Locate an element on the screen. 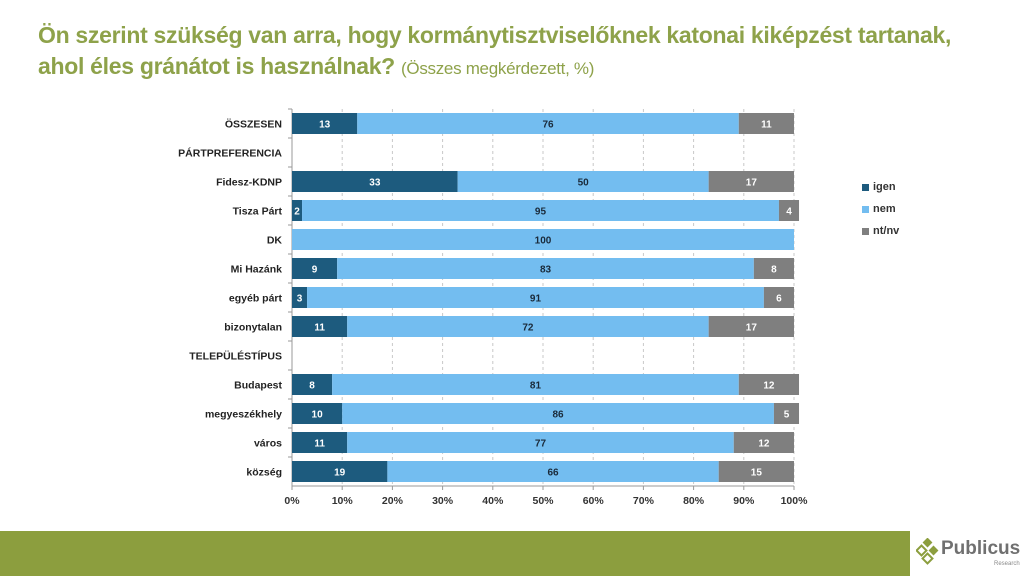  data-label-nem-egyeb-part: 91 is located at coordinates (536, 299).